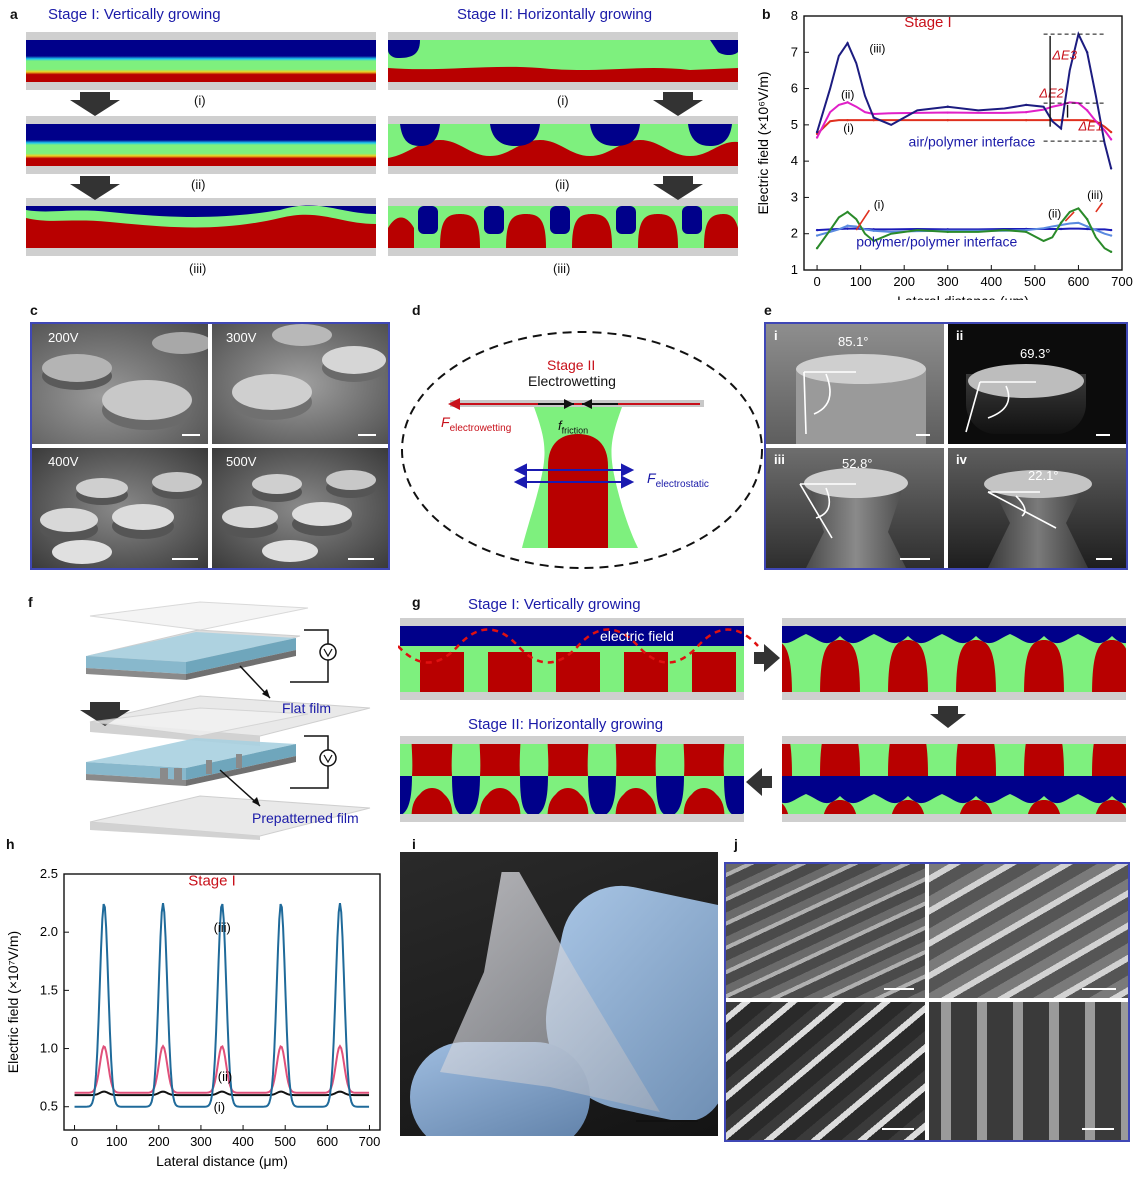 The image size is (1142, 1181). I want to click on panel-a-right-ii-label: (ii), so click(562, 184).